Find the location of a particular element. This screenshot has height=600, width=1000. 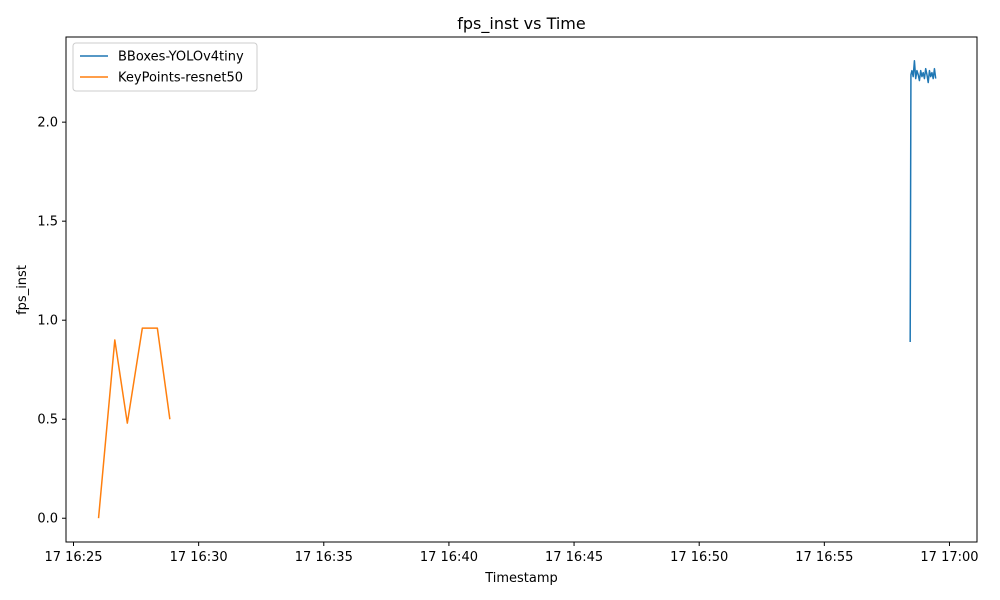

x-tick-label: 17 17:00 is located at coordinates (949, 557).